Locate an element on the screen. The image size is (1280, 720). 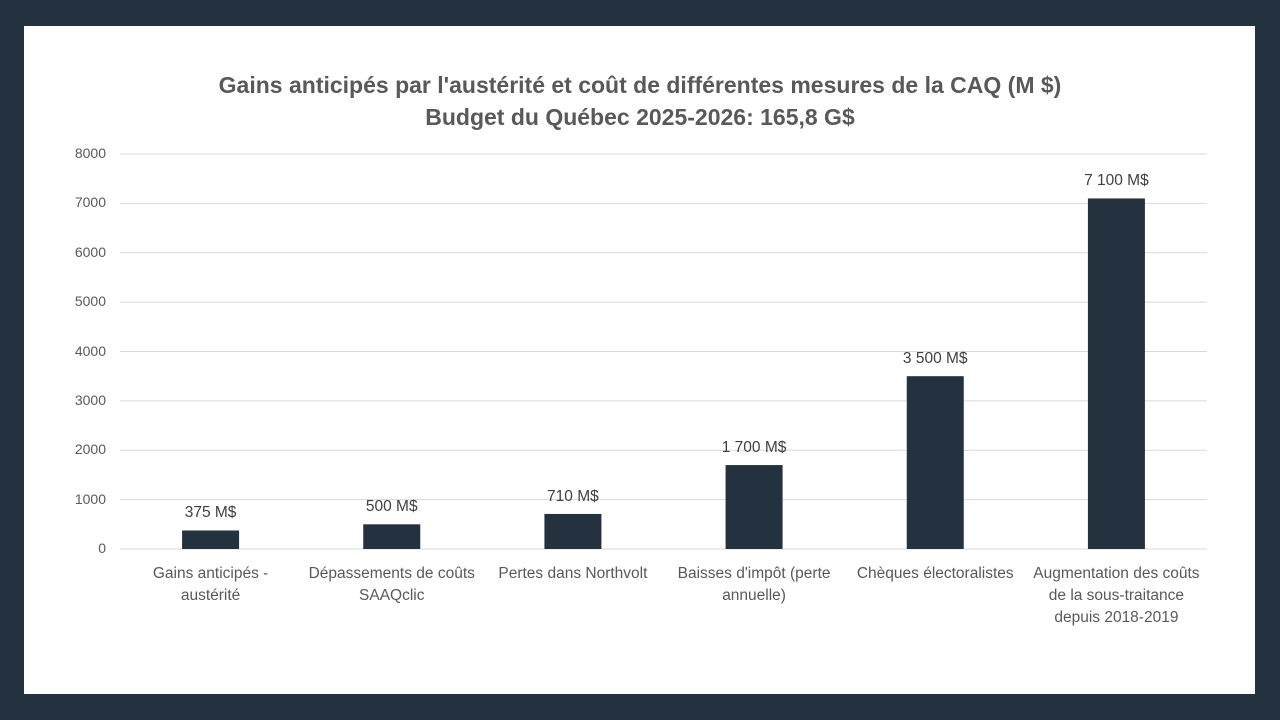
y-tick-label: 3000 is located at coordinates (90, 399).